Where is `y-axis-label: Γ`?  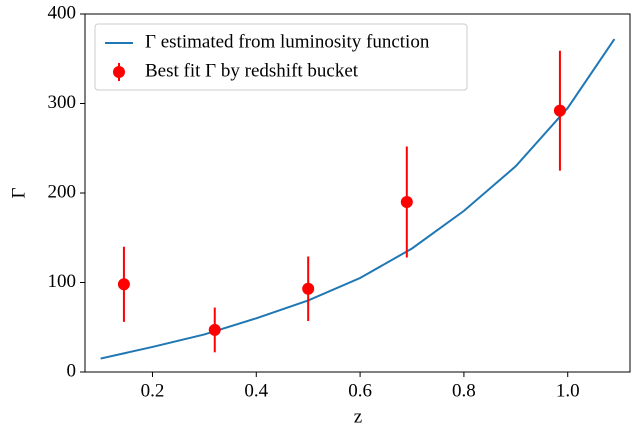 y-axis-label: Γ is located at coordinates (18, 192).